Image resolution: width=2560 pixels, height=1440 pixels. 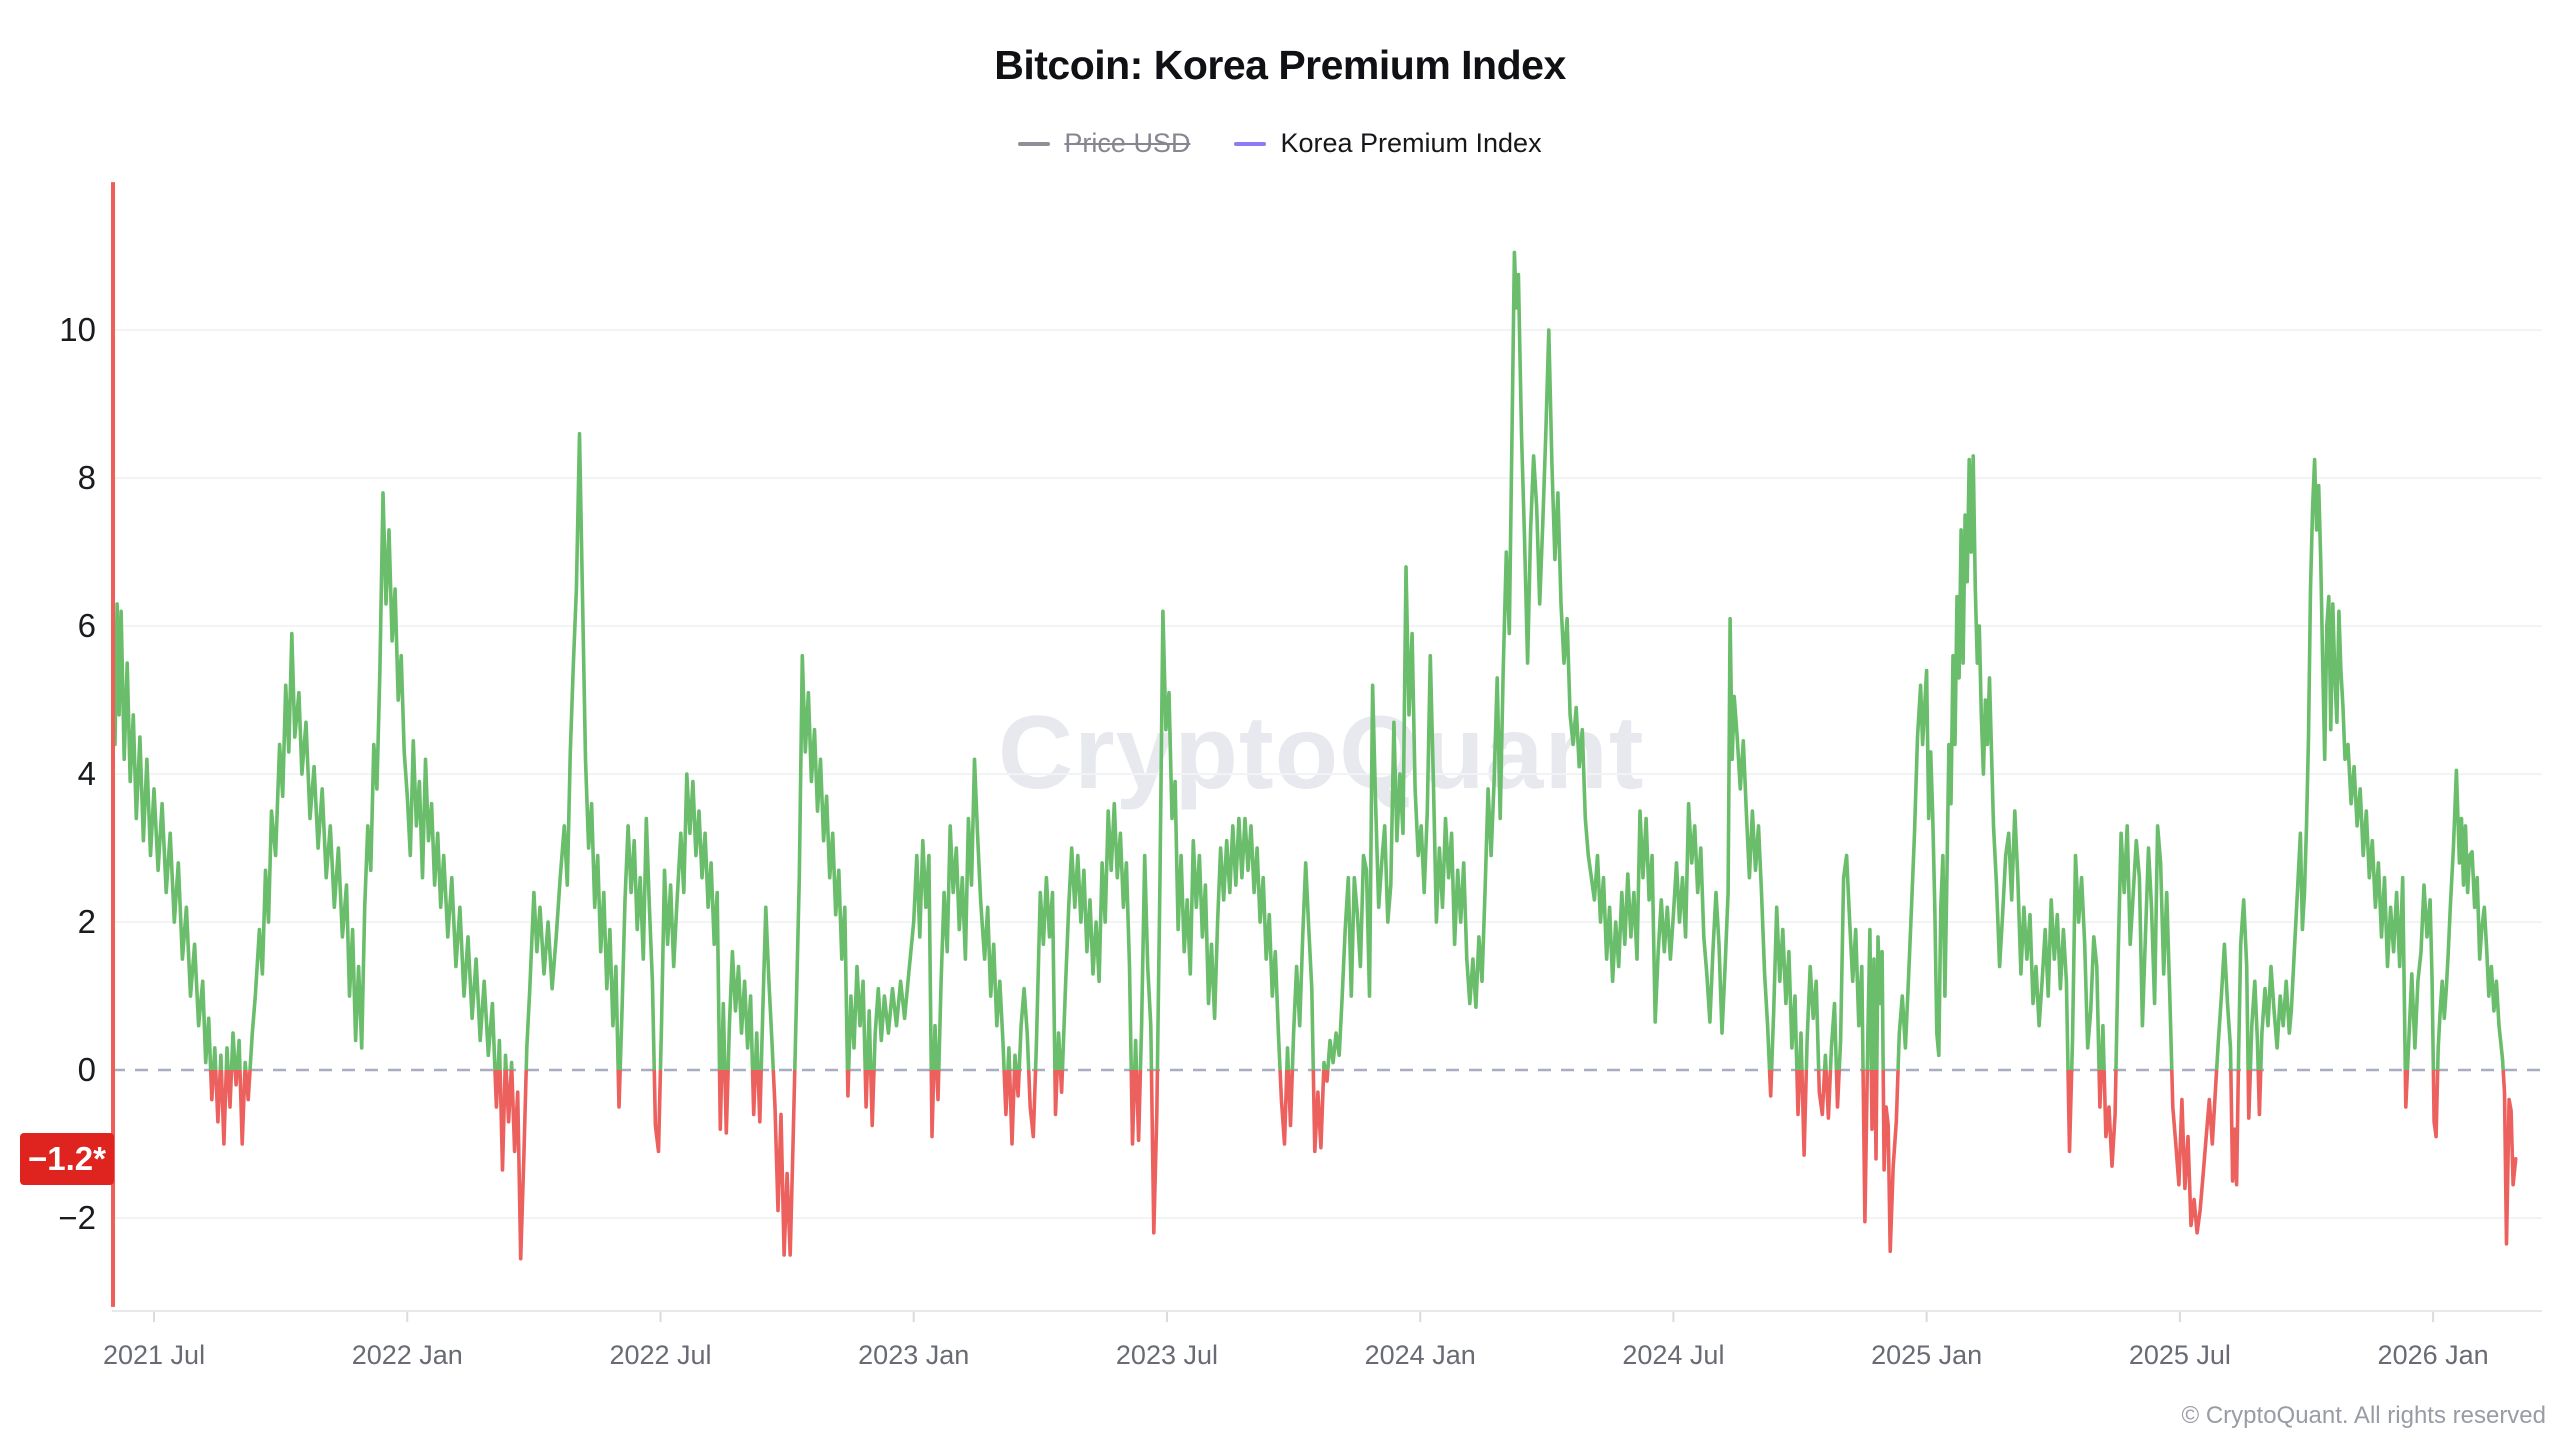 I want to click on legend-label-korea-premium-index: Korea Premium Index, so click(x=1411, y=143).